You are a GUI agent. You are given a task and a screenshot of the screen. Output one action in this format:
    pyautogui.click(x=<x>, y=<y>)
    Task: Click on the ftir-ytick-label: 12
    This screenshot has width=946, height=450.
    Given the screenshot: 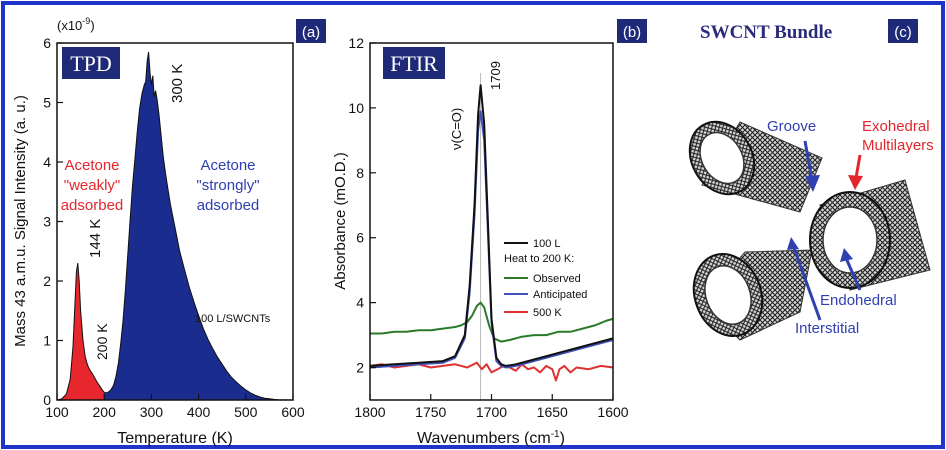 What is the action you would take?
    pyautogui.click(x=356, y=43)
    